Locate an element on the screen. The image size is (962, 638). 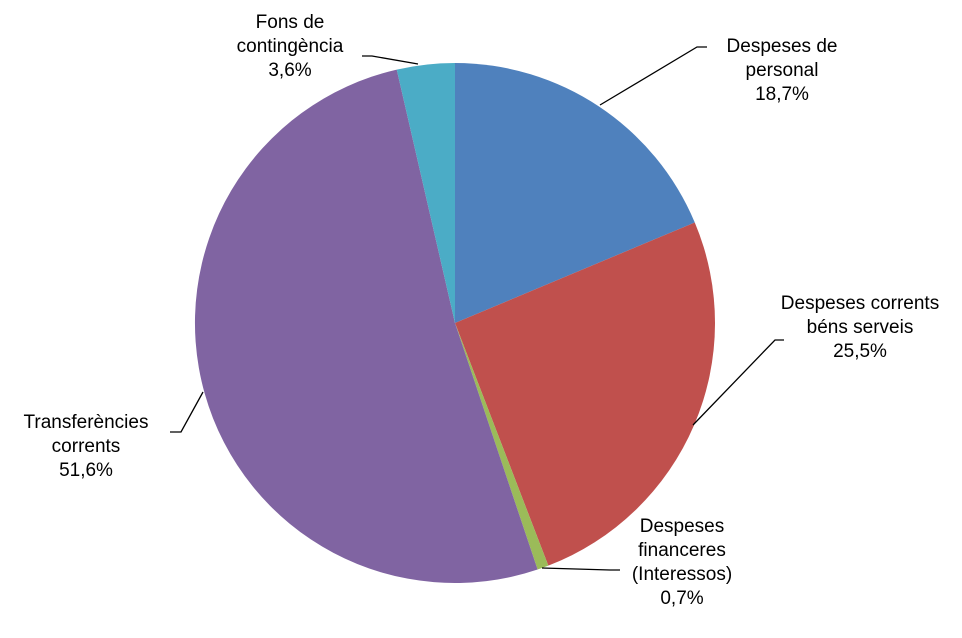
category-label-line: Despeses is located at coordinates (682, 526).